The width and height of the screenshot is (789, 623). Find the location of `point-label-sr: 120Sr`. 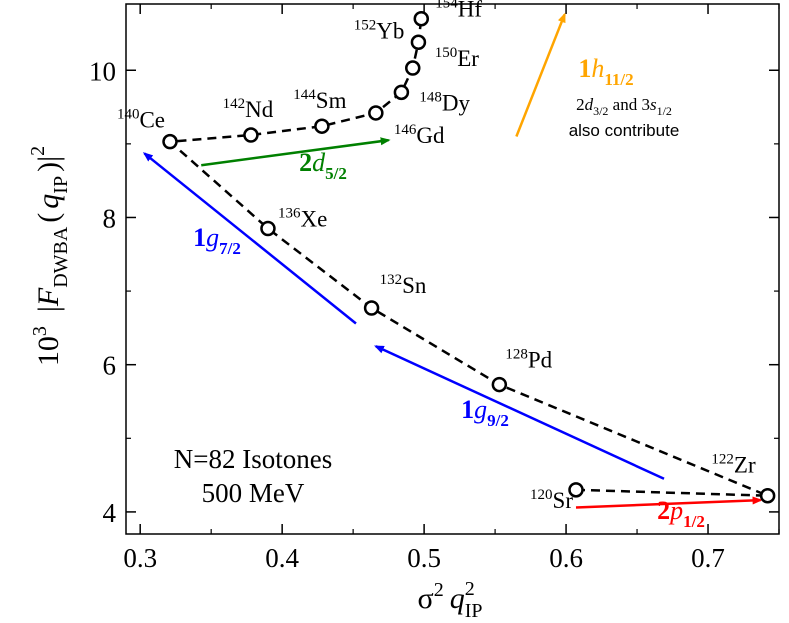

point-label-sr: 120Sr is located at coordinates (551, 500).